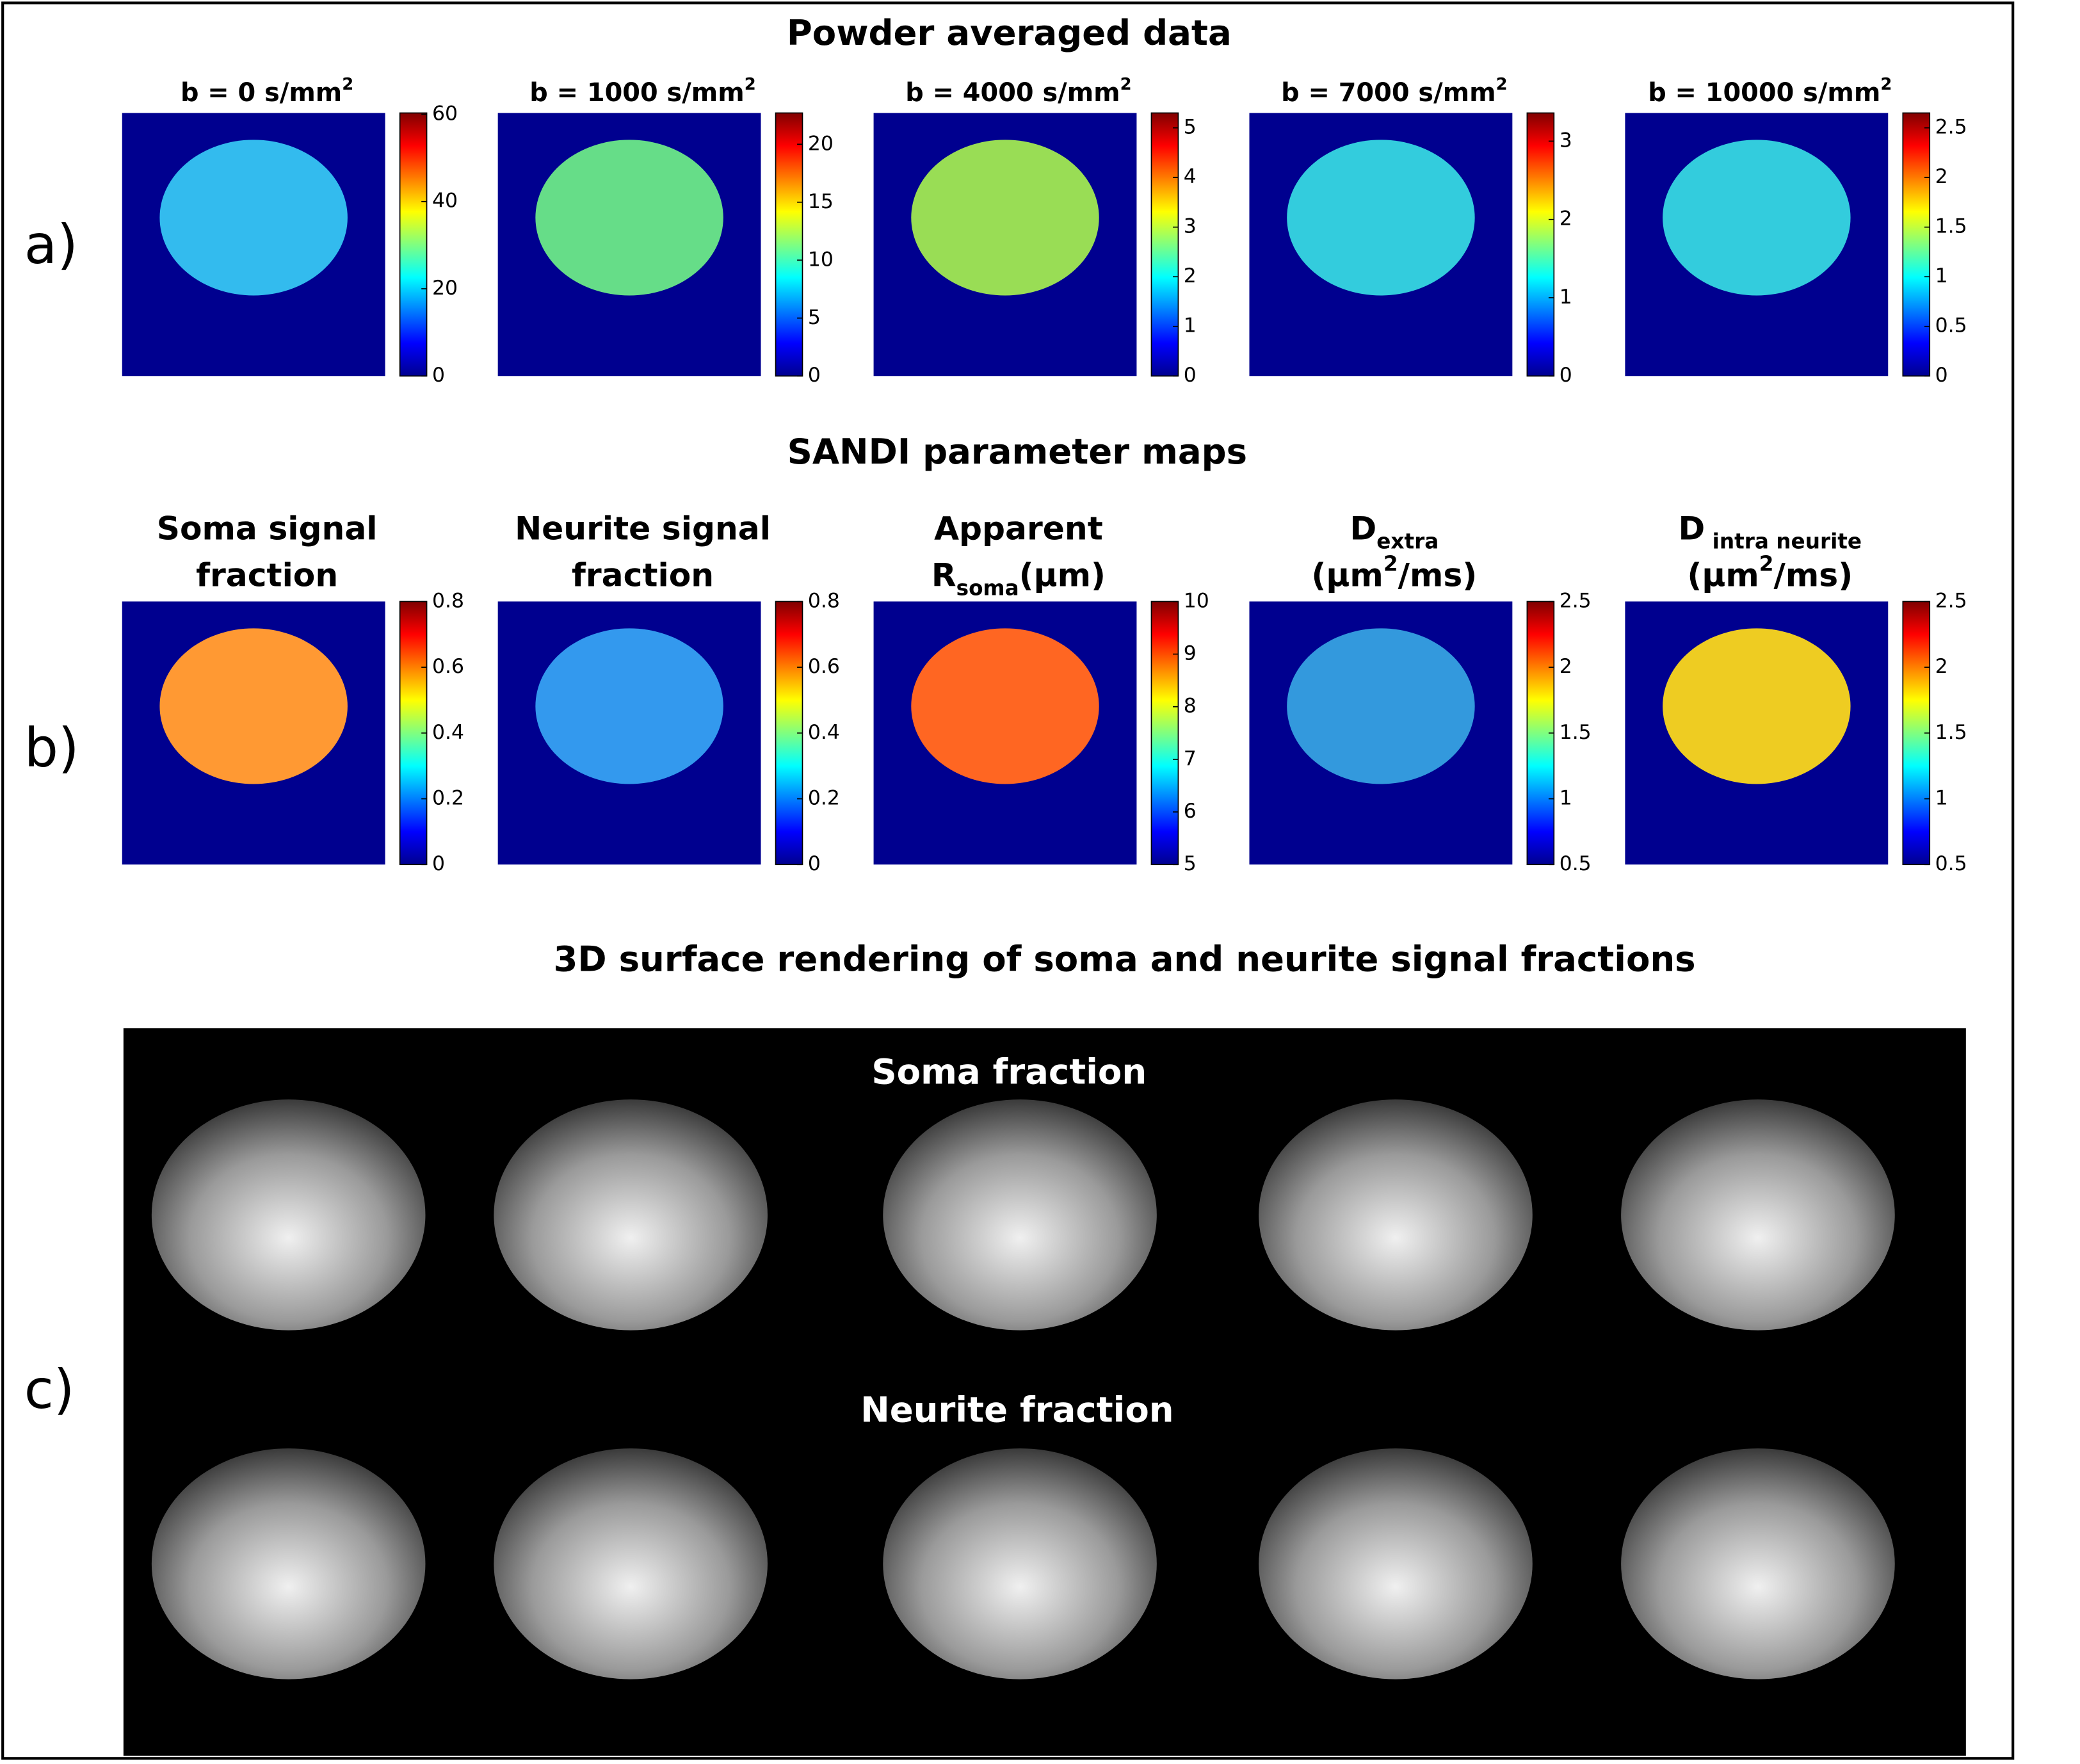 The width and height of the screenshot is (2080, 1764). I want to click on colorbar-tick-label: 60, so click(445, 113).